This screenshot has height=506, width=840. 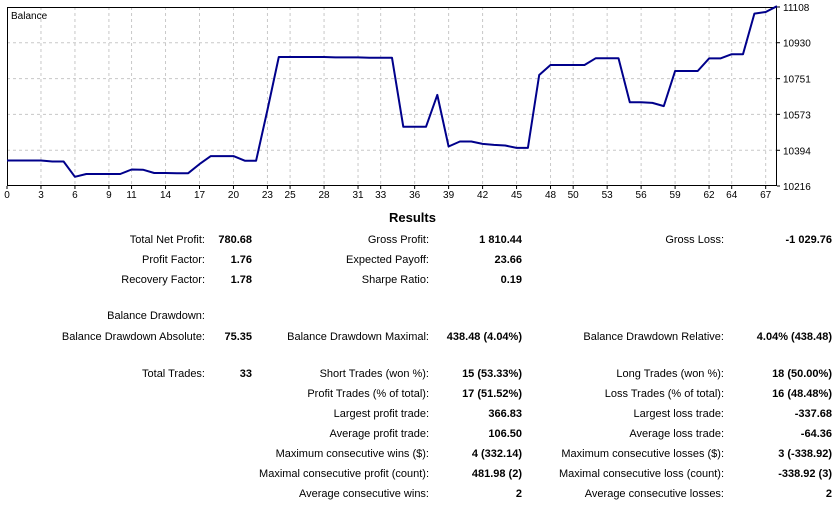 What do you see at coordinates (368, 394) in the screenshot?
I see `result-label: Profit Trades (% of total):` at bounding box center [368, 394].